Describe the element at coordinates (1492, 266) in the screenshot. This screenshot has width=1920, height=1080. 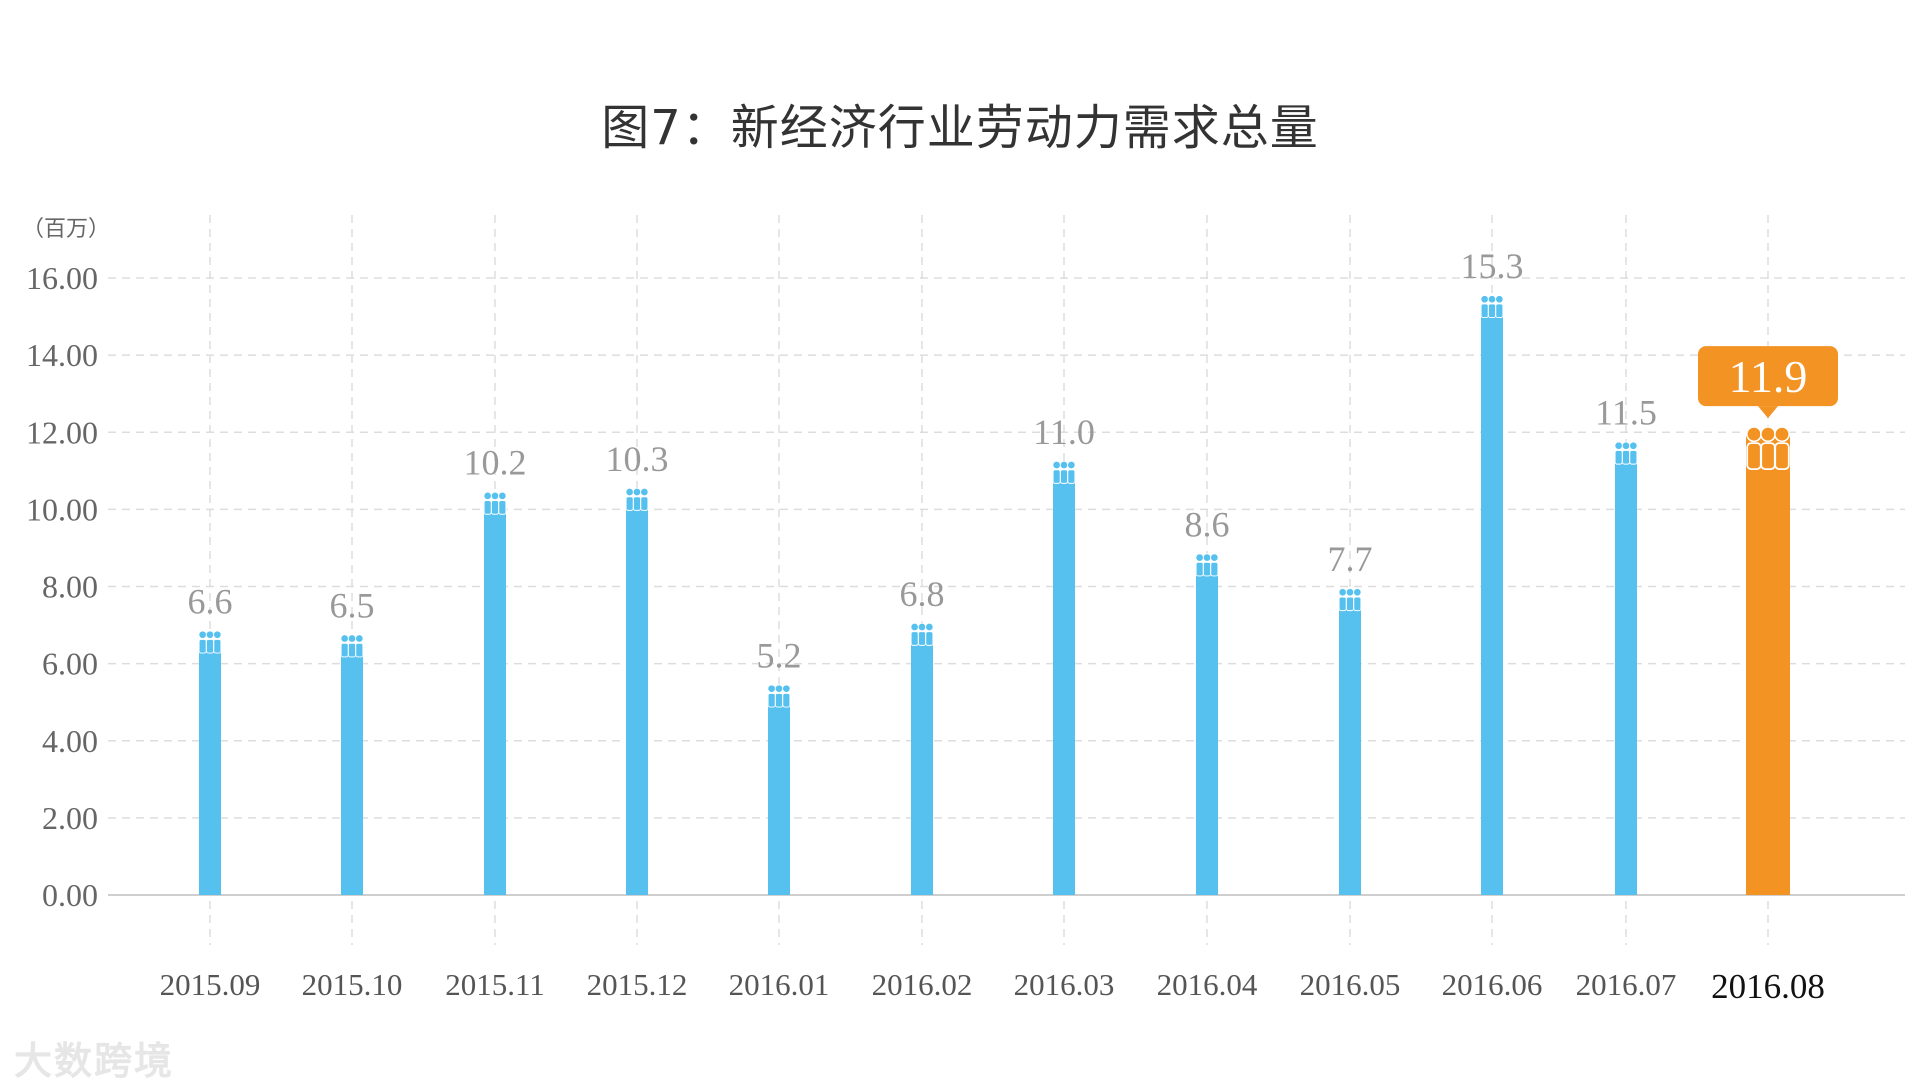
I see `value-label: 15.3` at that location.